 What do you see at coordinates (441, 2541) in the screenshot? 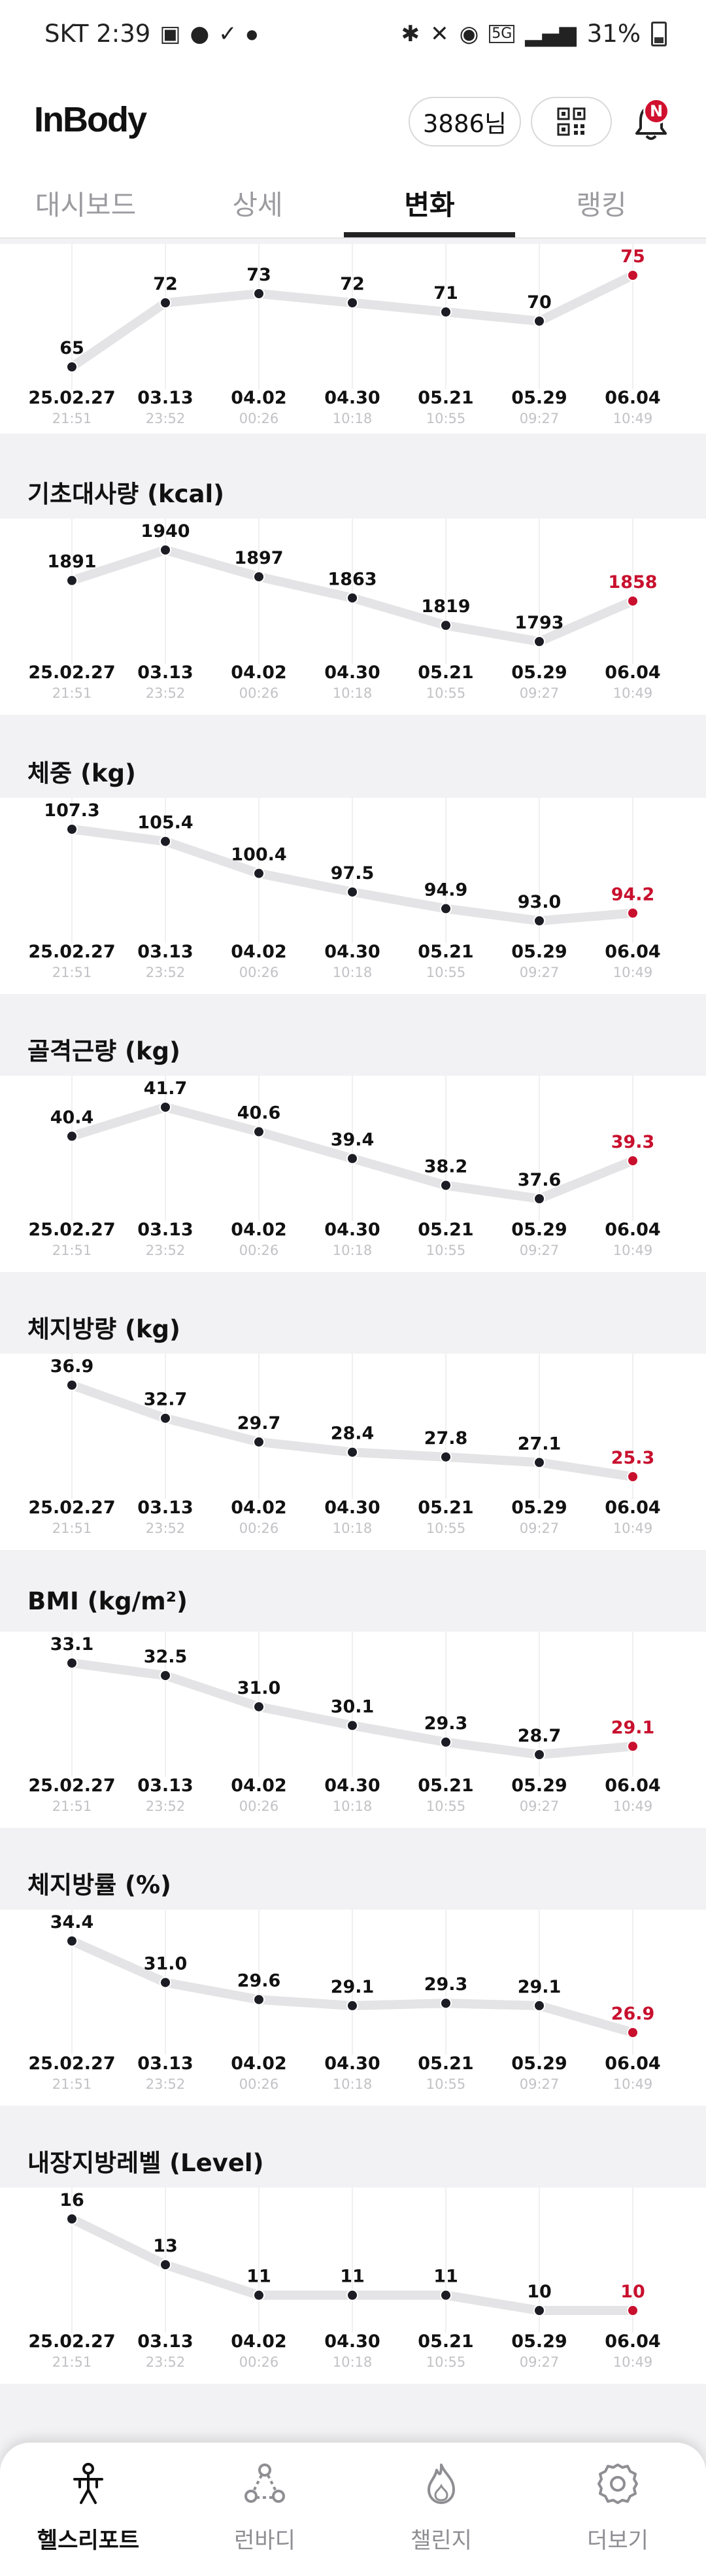
I see `nav-challenge-label: 챌린지` at bounding box center [441, 2541].